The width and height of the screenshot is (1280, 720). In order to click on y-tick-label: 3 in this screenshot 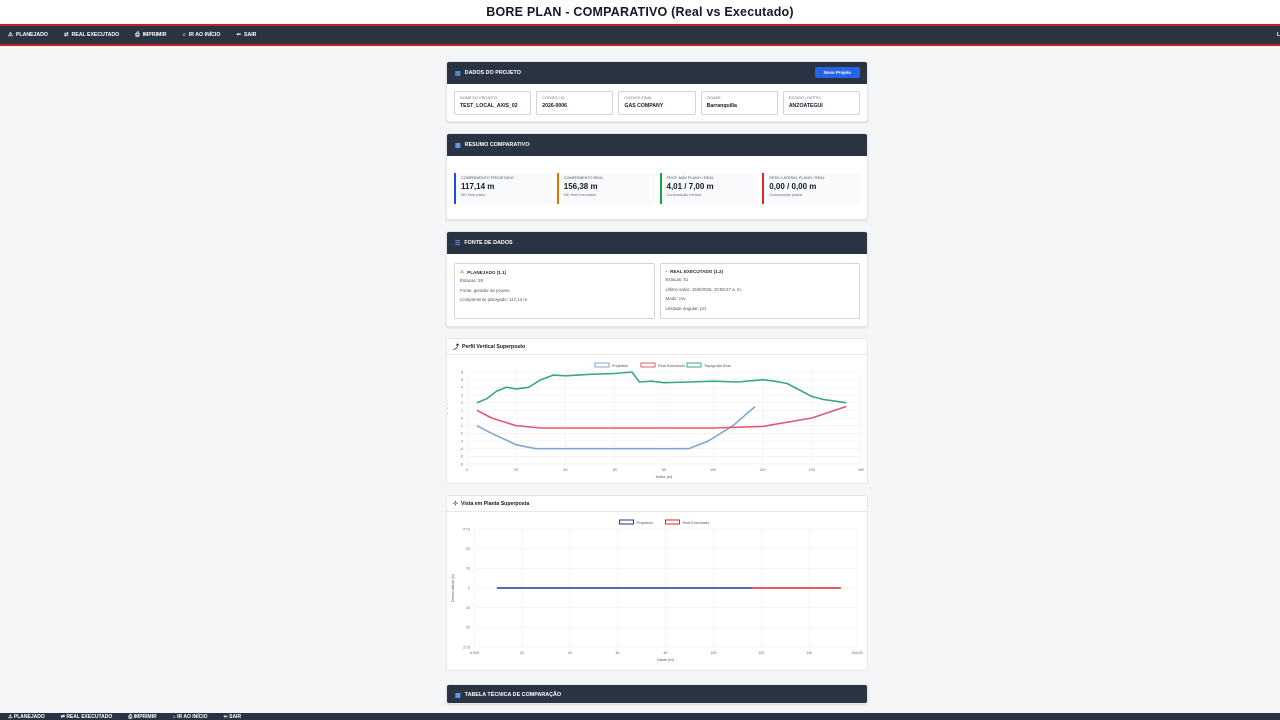, I will do `click(462, 395)`.